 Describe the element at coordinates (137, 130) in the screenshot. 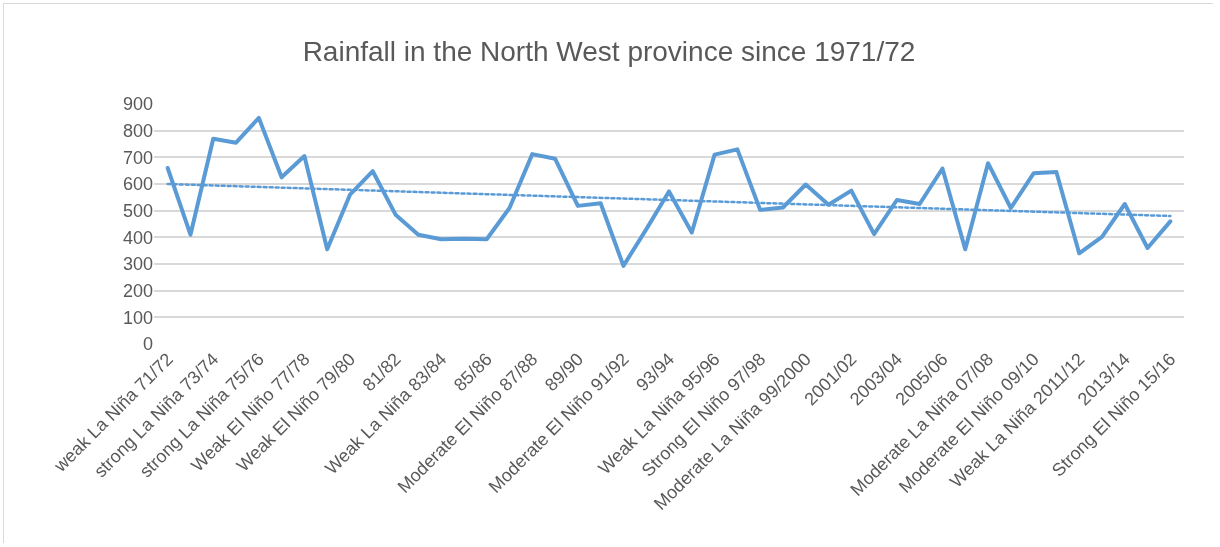

I see `y-tick-label: 800` at that location.